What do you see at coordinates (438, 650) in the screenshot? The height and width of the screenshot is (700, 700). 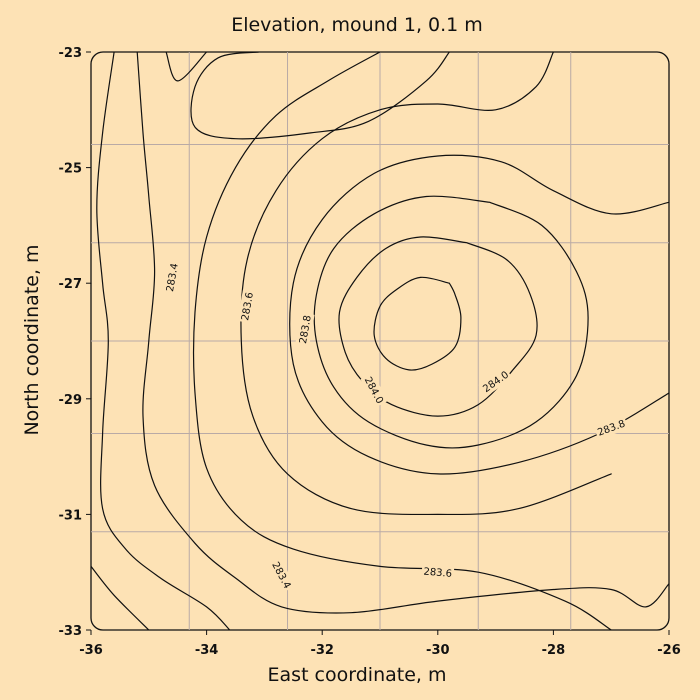 I see `x-tick-label: -30` at bounding box center [438, 650].